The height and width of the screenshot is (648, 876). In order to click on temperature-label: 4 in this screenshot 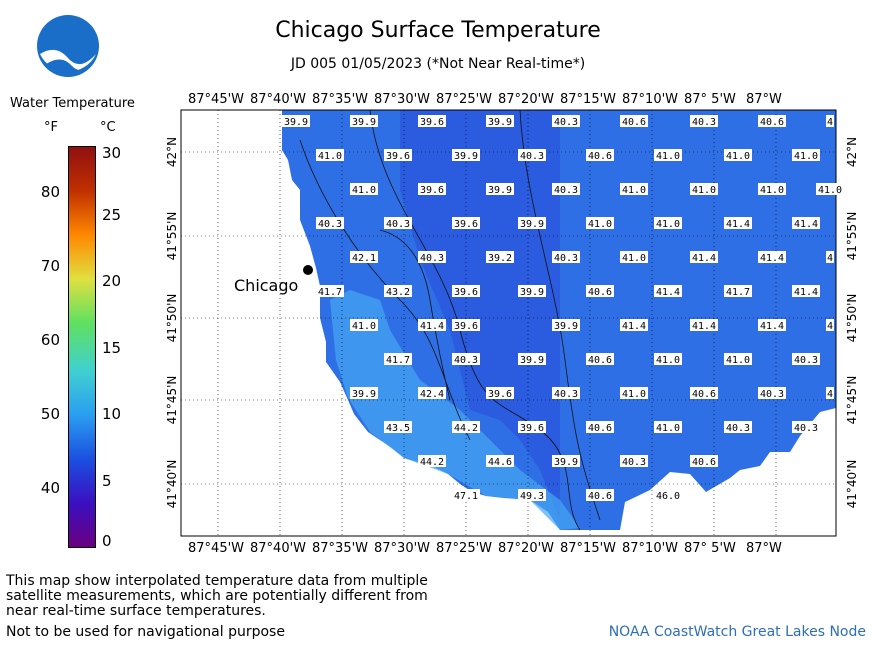, I will do `click(830, 393)`.